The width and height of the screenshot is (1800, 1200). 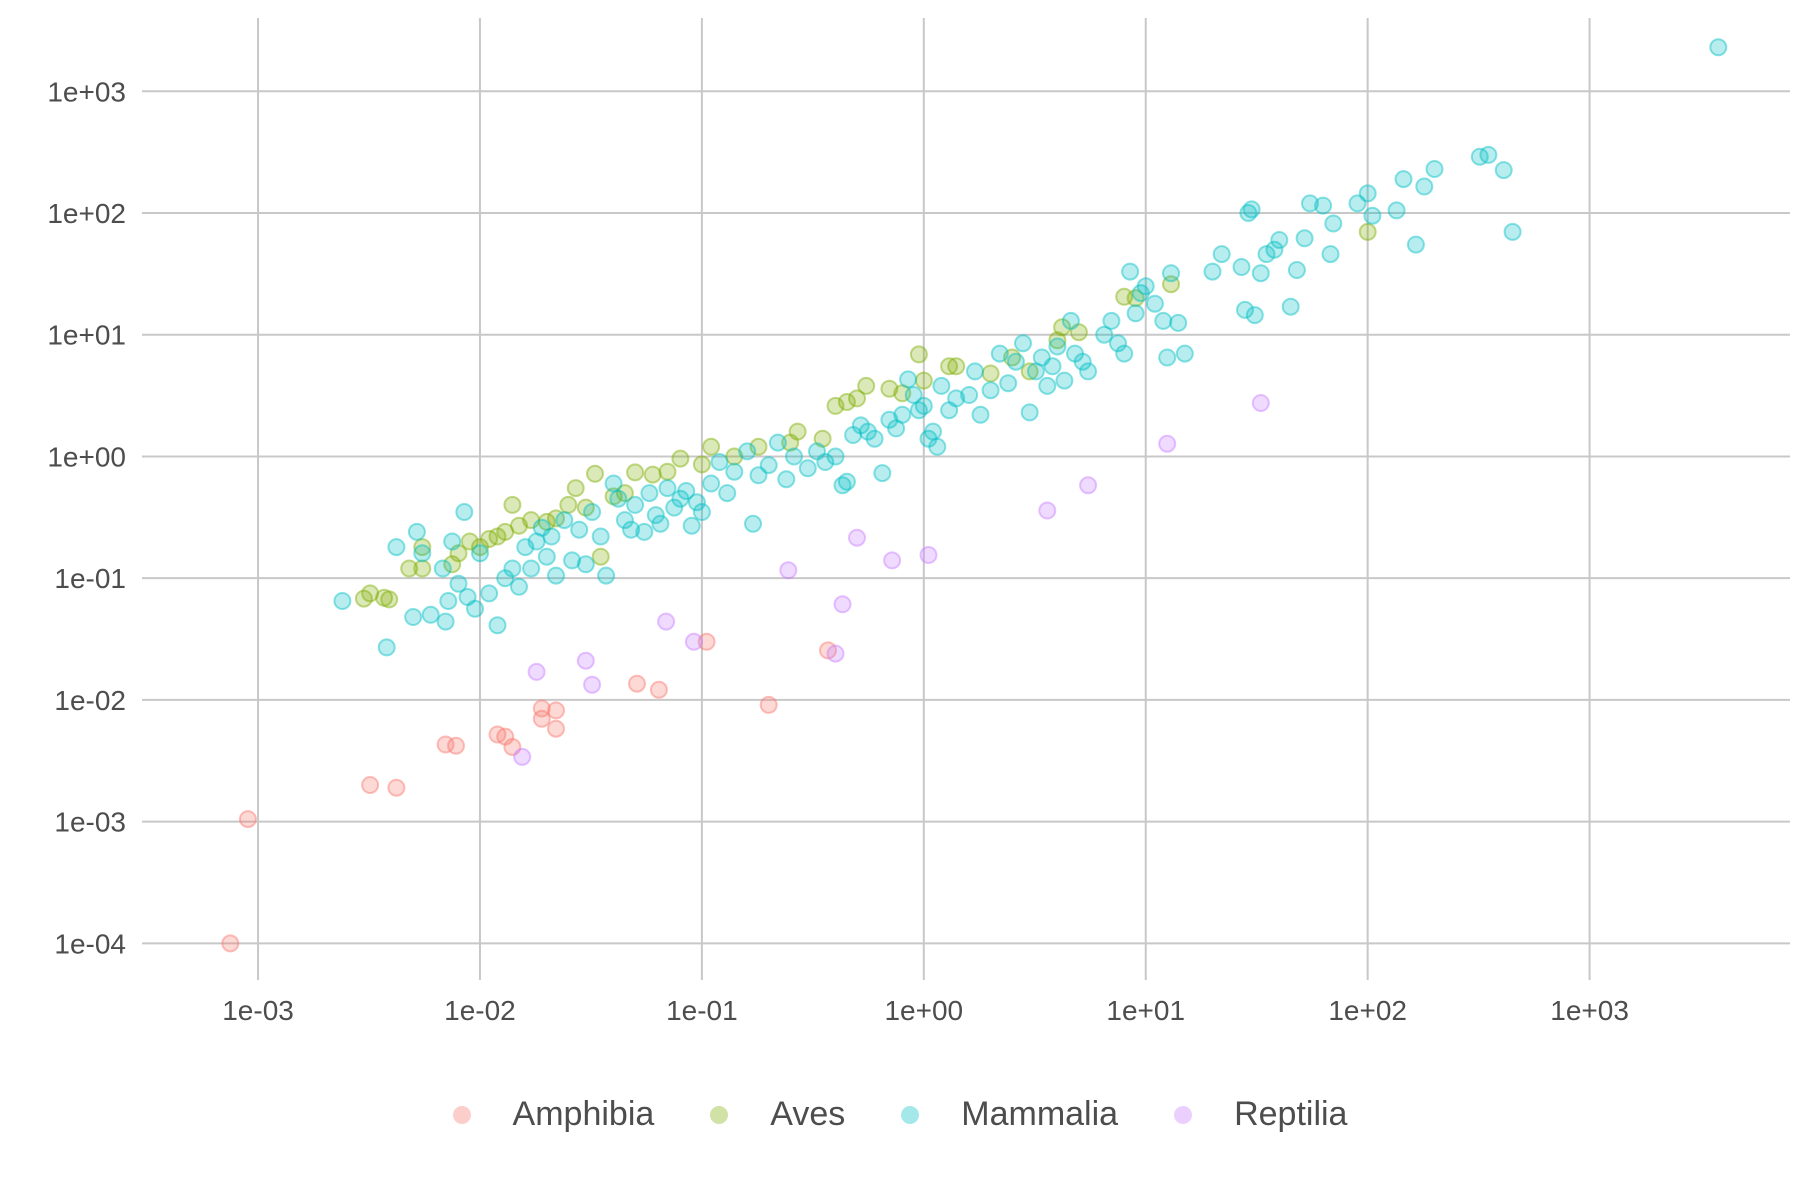 What do you see at coordinates (900, 1114) in the screenshot?
I see `legend: Amphibia Aves Mammalia Reptilia` at bounding box center [900, 1114].